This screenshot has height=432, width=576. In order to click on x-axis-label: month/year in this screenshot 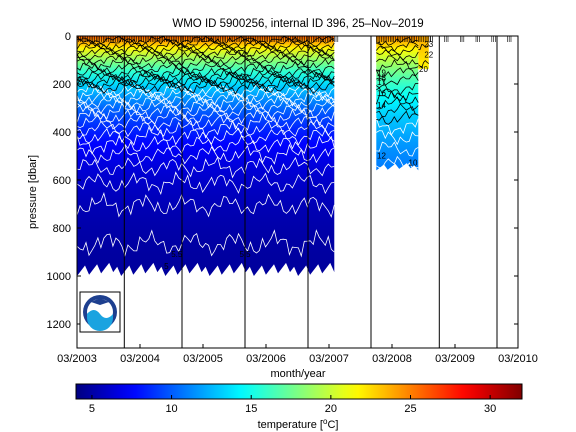, I will do `click(297, 374)`.